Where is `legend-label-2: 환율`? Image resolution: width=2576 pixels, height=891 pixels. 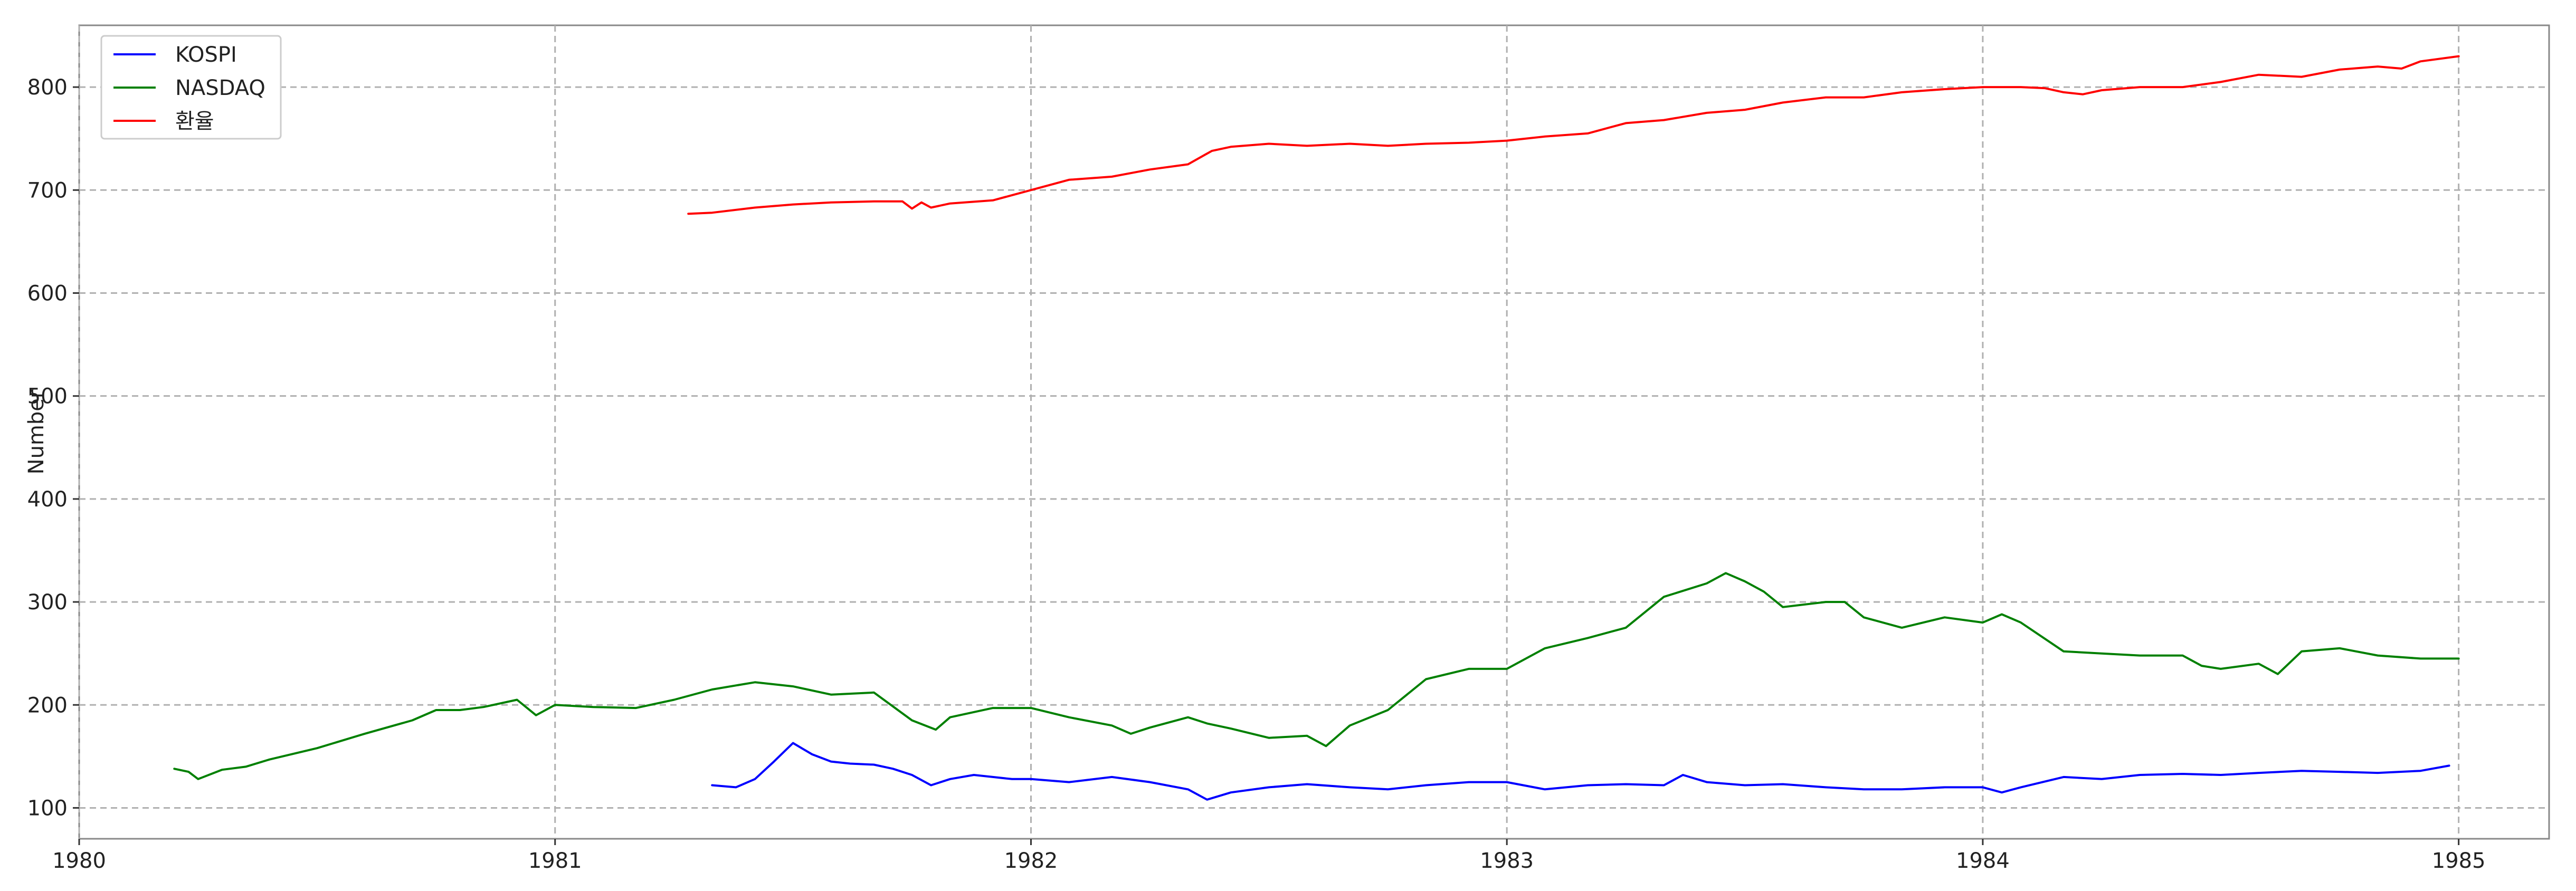
legend-label-2: 환율 is located at coordinates (194, 121).